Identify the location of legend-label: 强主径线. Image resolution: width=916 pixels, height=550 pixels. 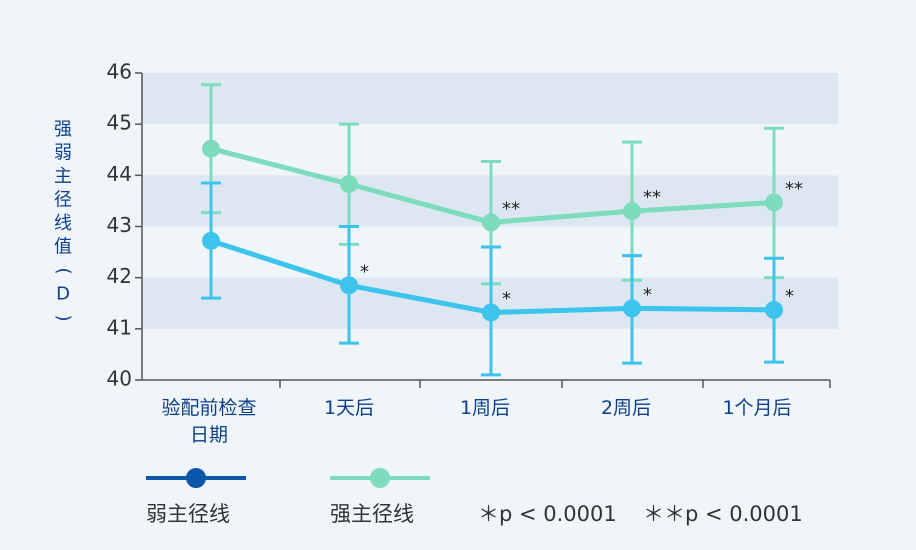
(372, 514).